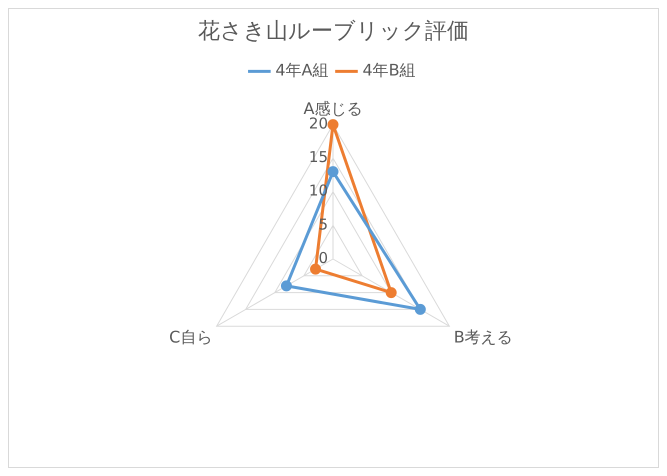 The height and width of the screenshot is (476, 667). Describe the element at coordinates (483, 336) in the screenshot. I see `spoke-label: B考える` at that location.